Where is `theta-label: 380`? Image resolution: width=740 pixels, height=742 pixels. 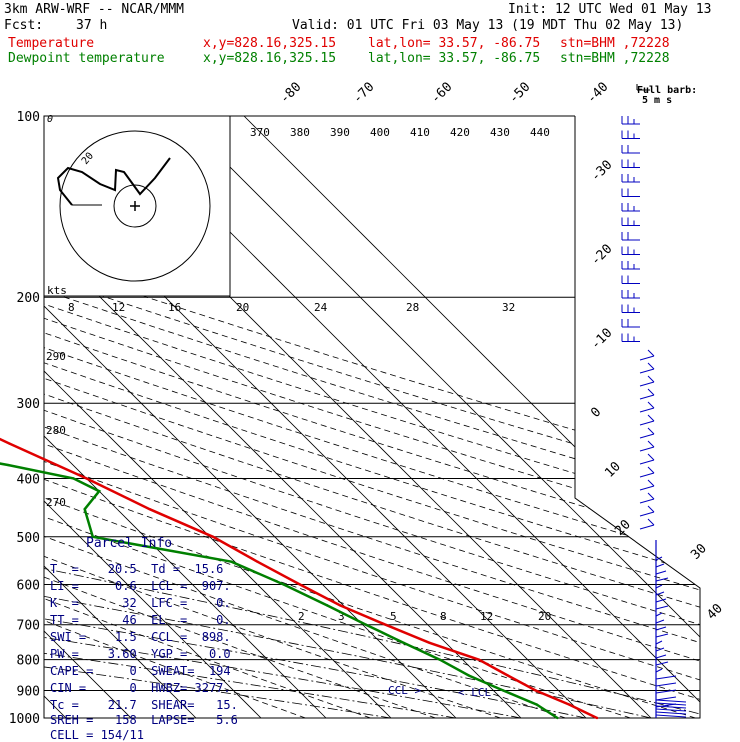
theta-label: 380 is located at coordinates (300, 132).